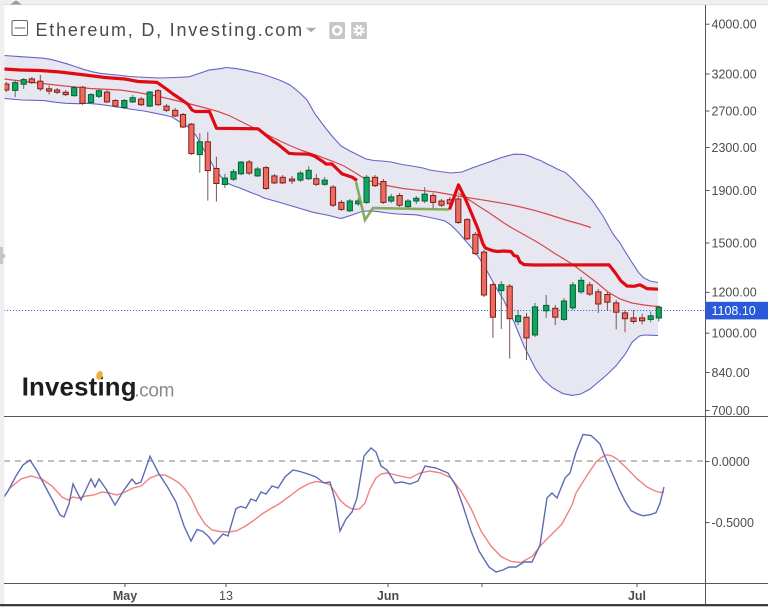  I want to click on svg-text: 2700.00, so click(734, 111).